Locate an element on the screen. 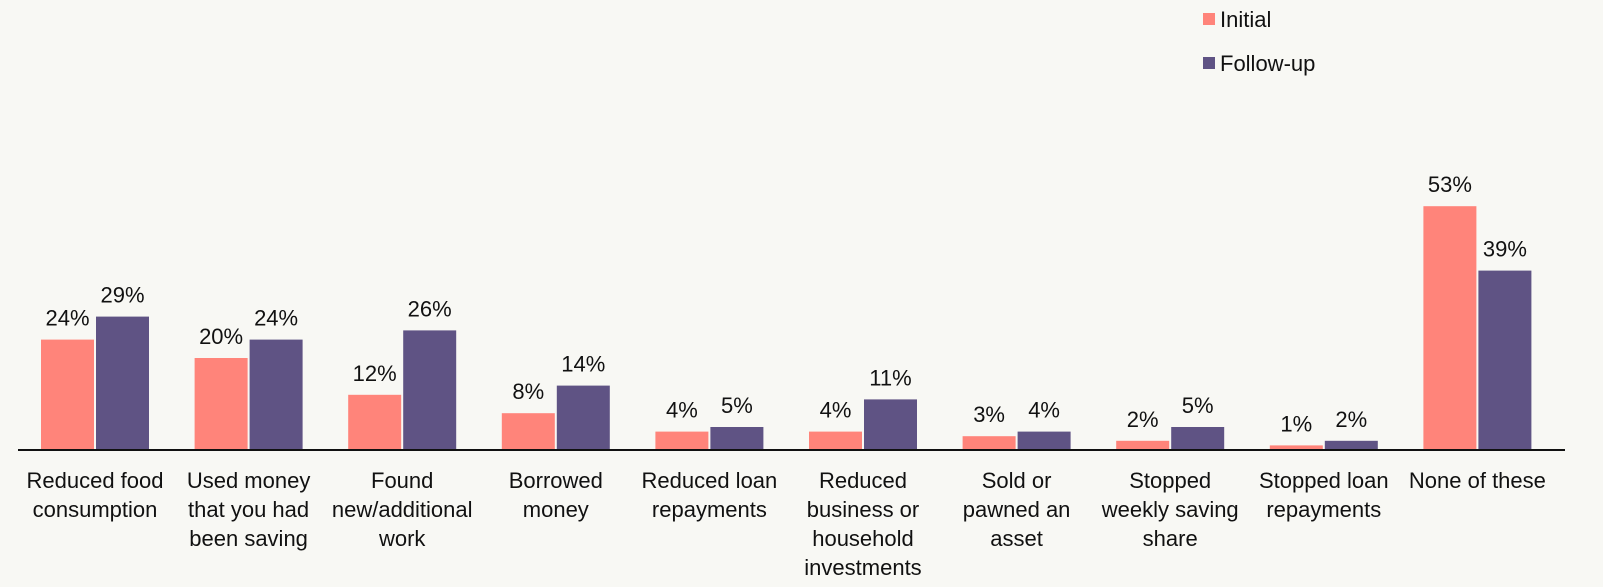  value-label-follow-up-9: 39% is located at coordinates (1505, 249).